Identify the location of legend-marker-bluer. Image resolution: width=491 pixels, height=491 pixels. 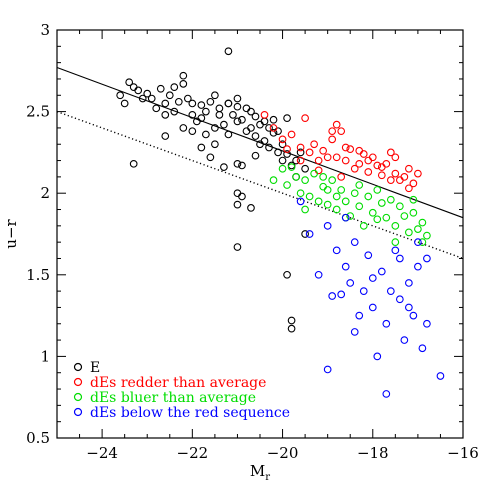
(78, 397).